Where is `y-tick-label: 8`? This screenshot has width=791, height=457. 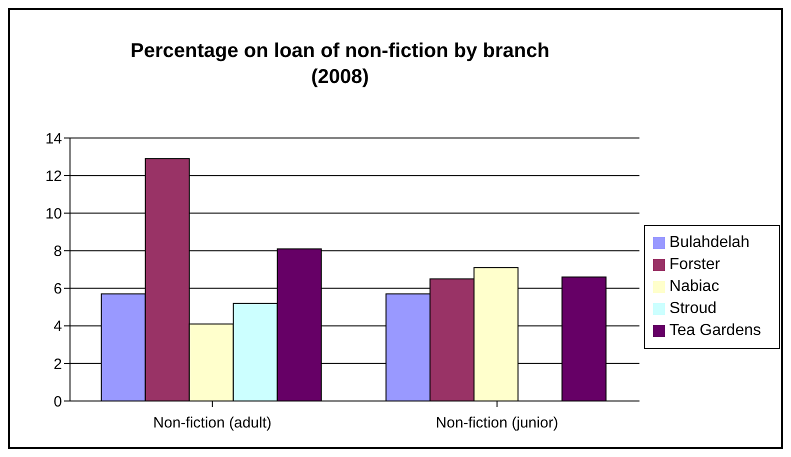 y-tick-label: 8 is located at coordinates (58, 251).